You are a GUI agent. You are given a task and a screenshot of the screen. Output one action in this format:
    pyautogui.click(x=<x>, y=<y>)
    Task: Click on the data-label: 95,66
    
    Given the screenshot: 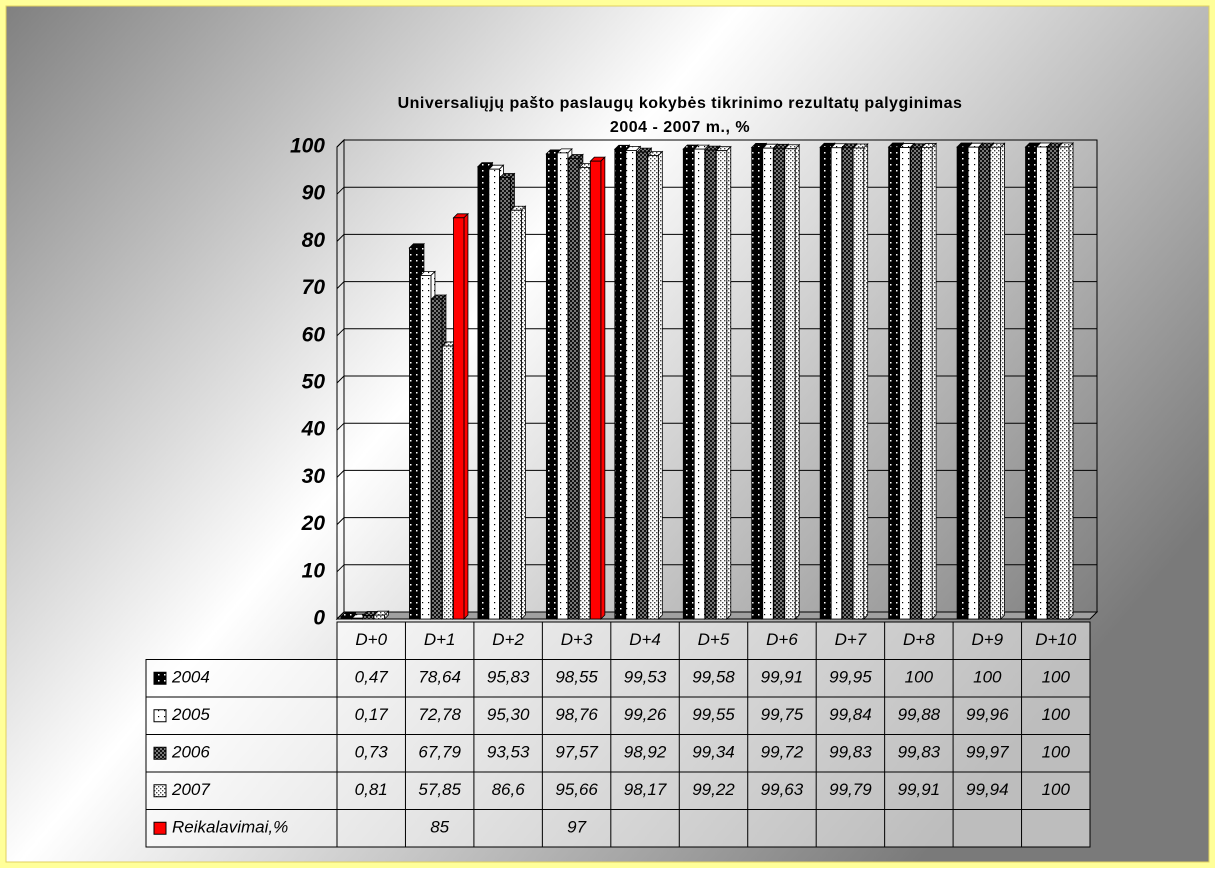 What is the action you would take?
    pyautogui.click(x=576, y=789)
    